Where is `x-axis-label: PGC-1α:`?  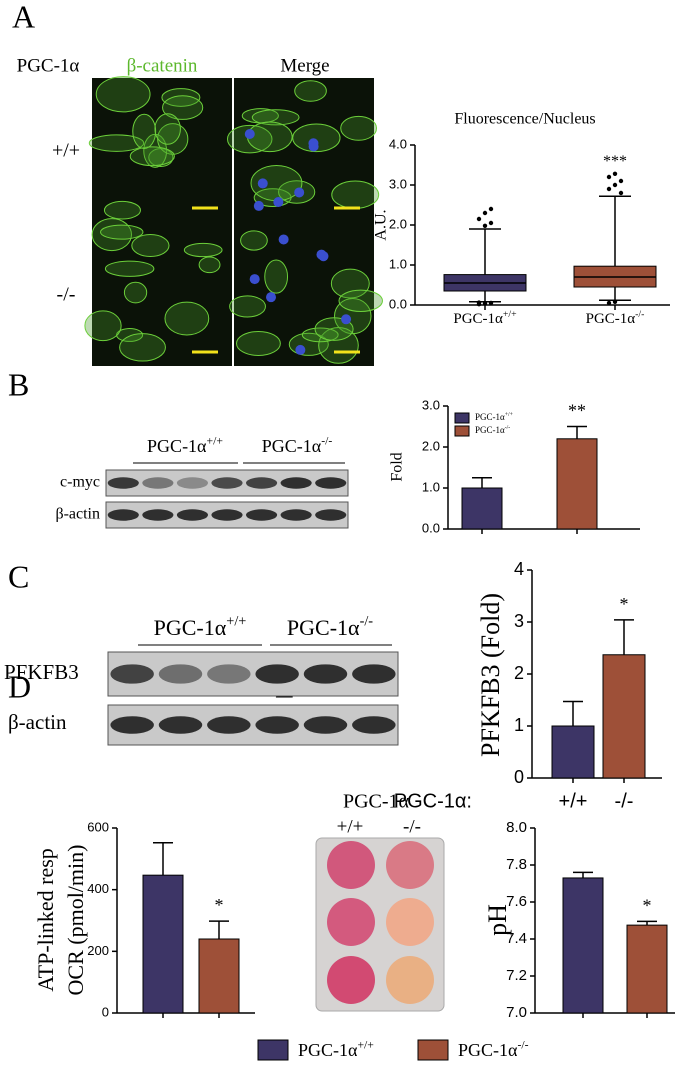 x-axis-label: PGC-1α: is located at coordinates (433, 801).